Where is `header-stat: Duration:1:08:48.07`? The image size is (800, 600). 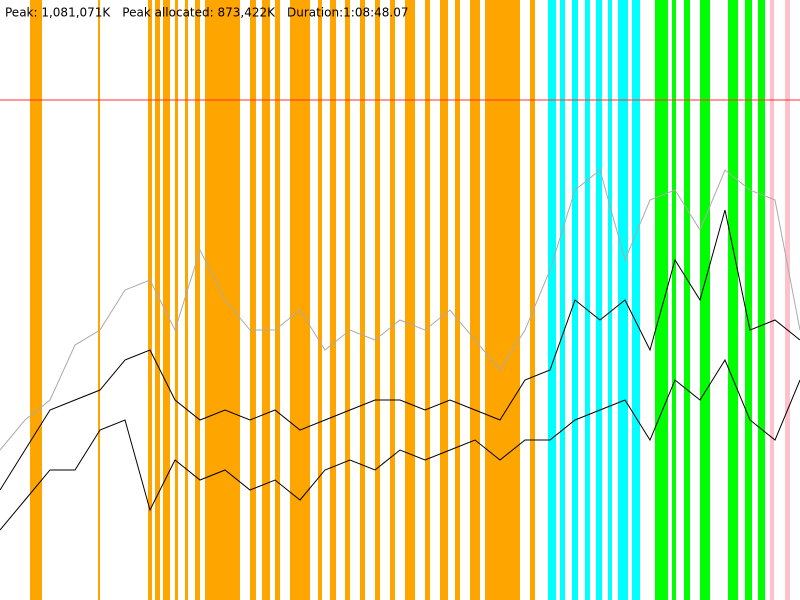
header-stat: Duration:1:08:48.07 is located at coordinates (348, 13).